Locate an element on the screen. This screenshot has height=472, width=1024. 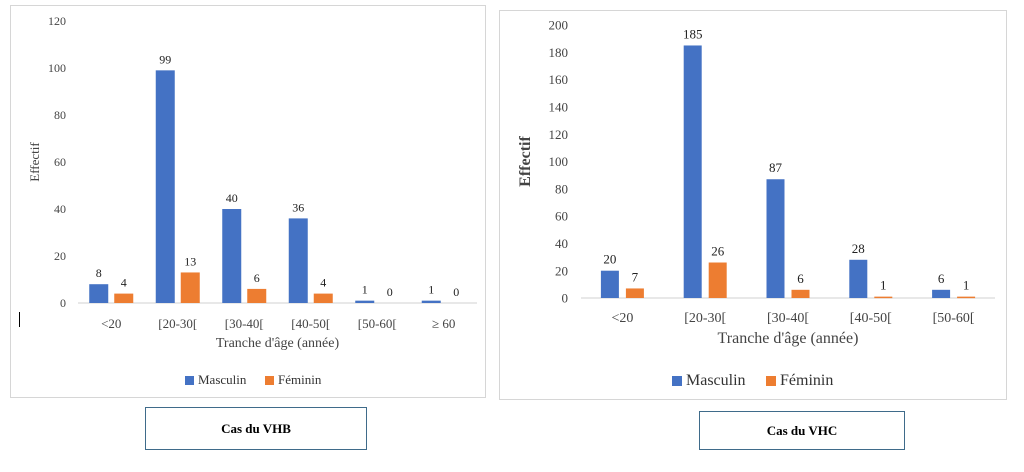
data-label: 7 is located at coordinates (635, 276).